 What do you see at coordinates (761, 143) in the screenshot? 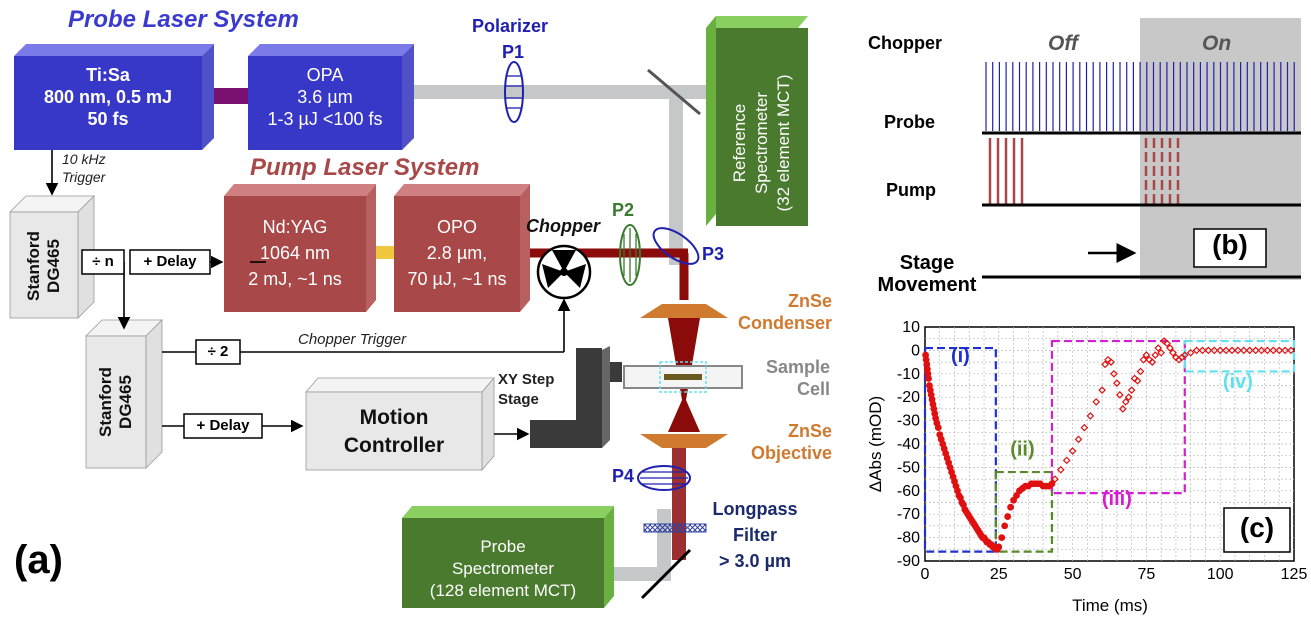
I see `reference-spectrometer-label: Reference Spectrometer (32 element MCT)` at bounding box center [761, 143].